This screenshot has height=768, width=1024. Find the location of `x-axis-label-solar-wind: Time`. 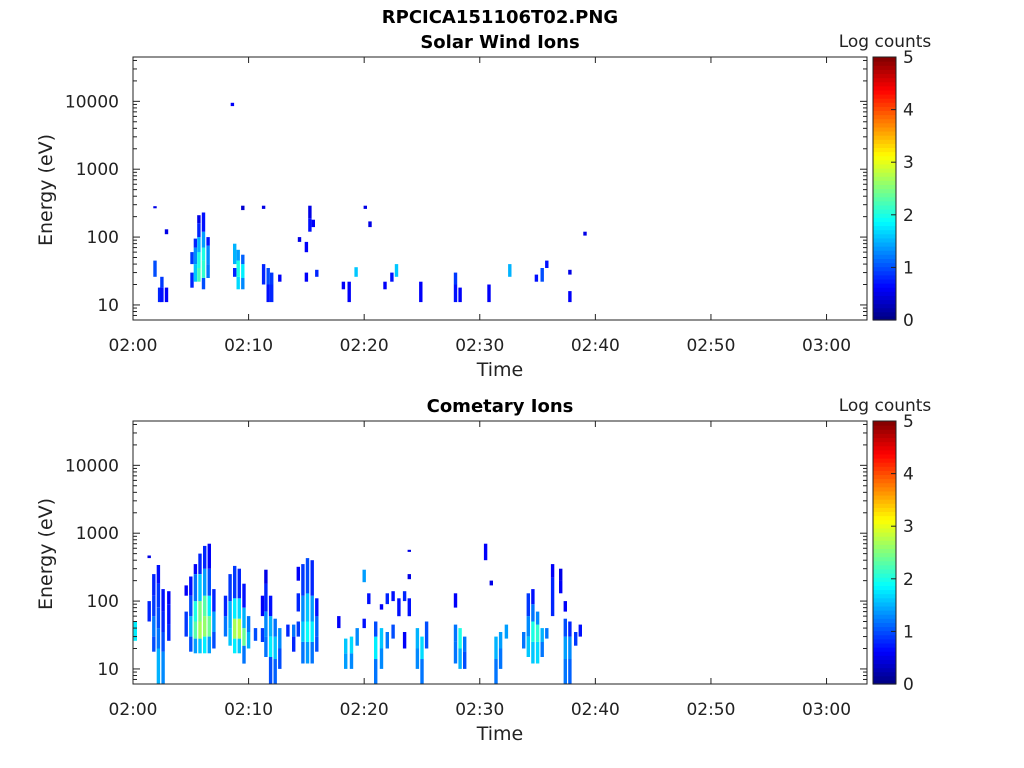

x-axis-label-solar-wind: Time is located at coordinates (500, 370).